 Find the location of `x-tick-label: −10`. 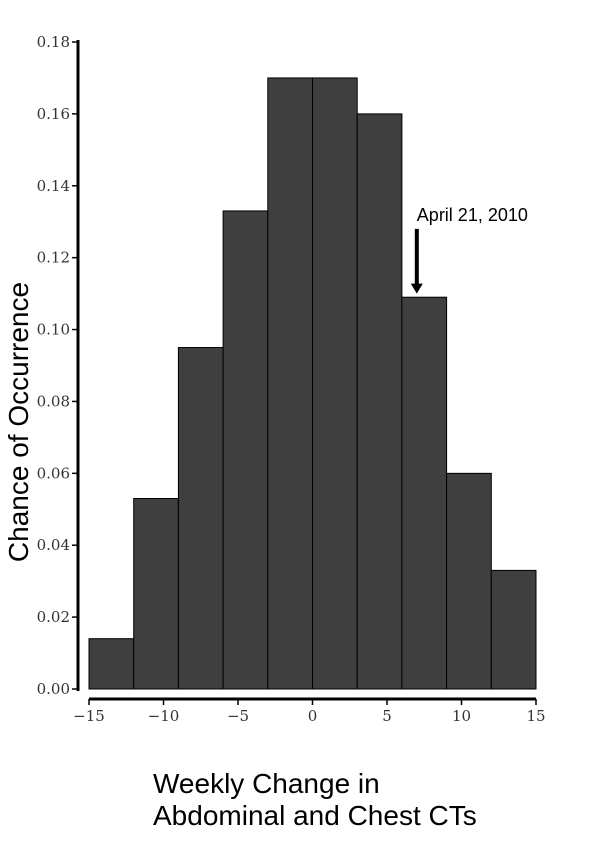

x-tick-label: −10 is located at coordinates (164, 716).